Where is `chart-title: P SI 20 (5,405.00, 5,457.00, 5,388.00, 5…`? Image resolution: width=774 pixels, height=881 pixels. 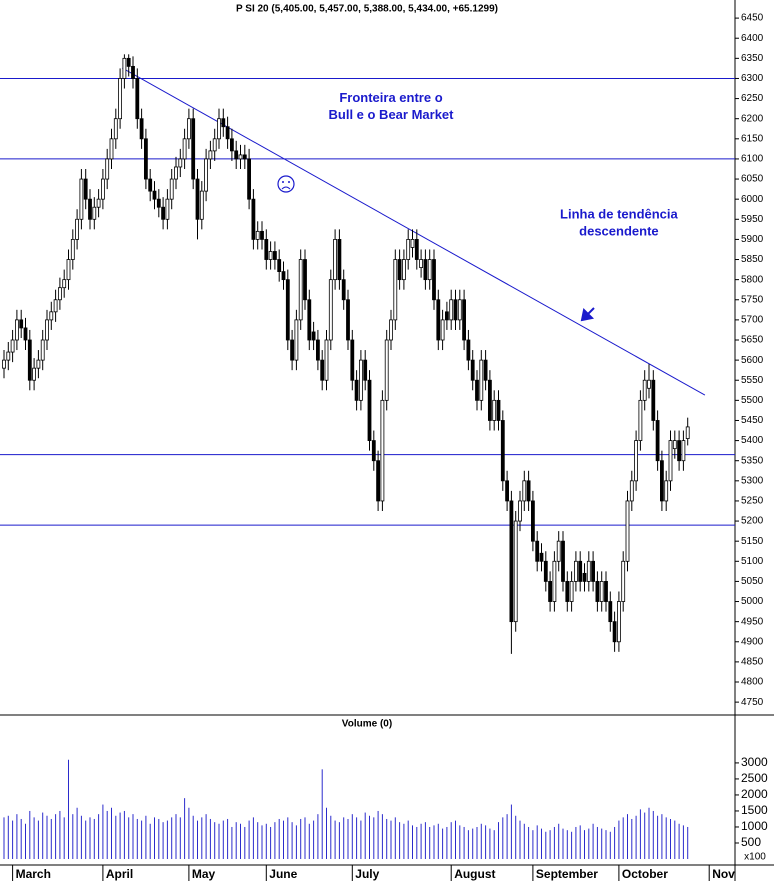
chart-title: P SI 20 (5,405.00, 5,457.00, 5,388.00, 5… is located at coordinates (367, 9).